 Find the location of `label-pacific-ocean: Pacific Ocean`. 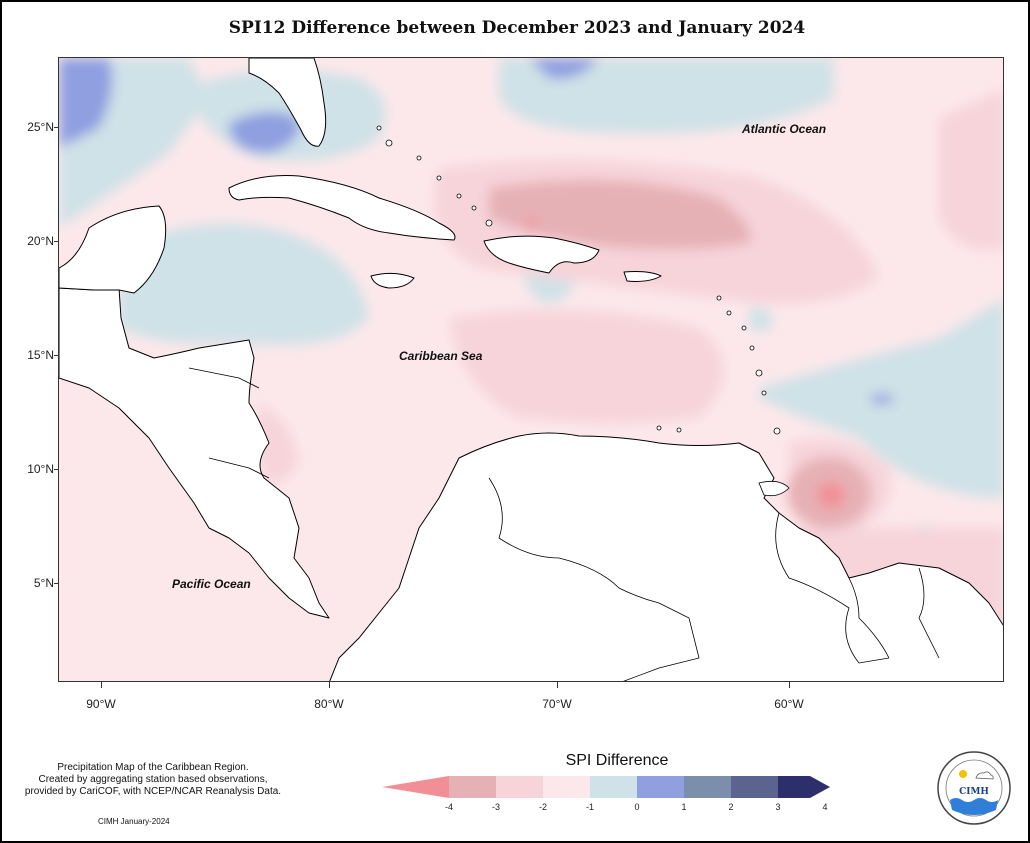

label-pacific-ocean: Pacific Ocean is located at coordinates (211, 584).